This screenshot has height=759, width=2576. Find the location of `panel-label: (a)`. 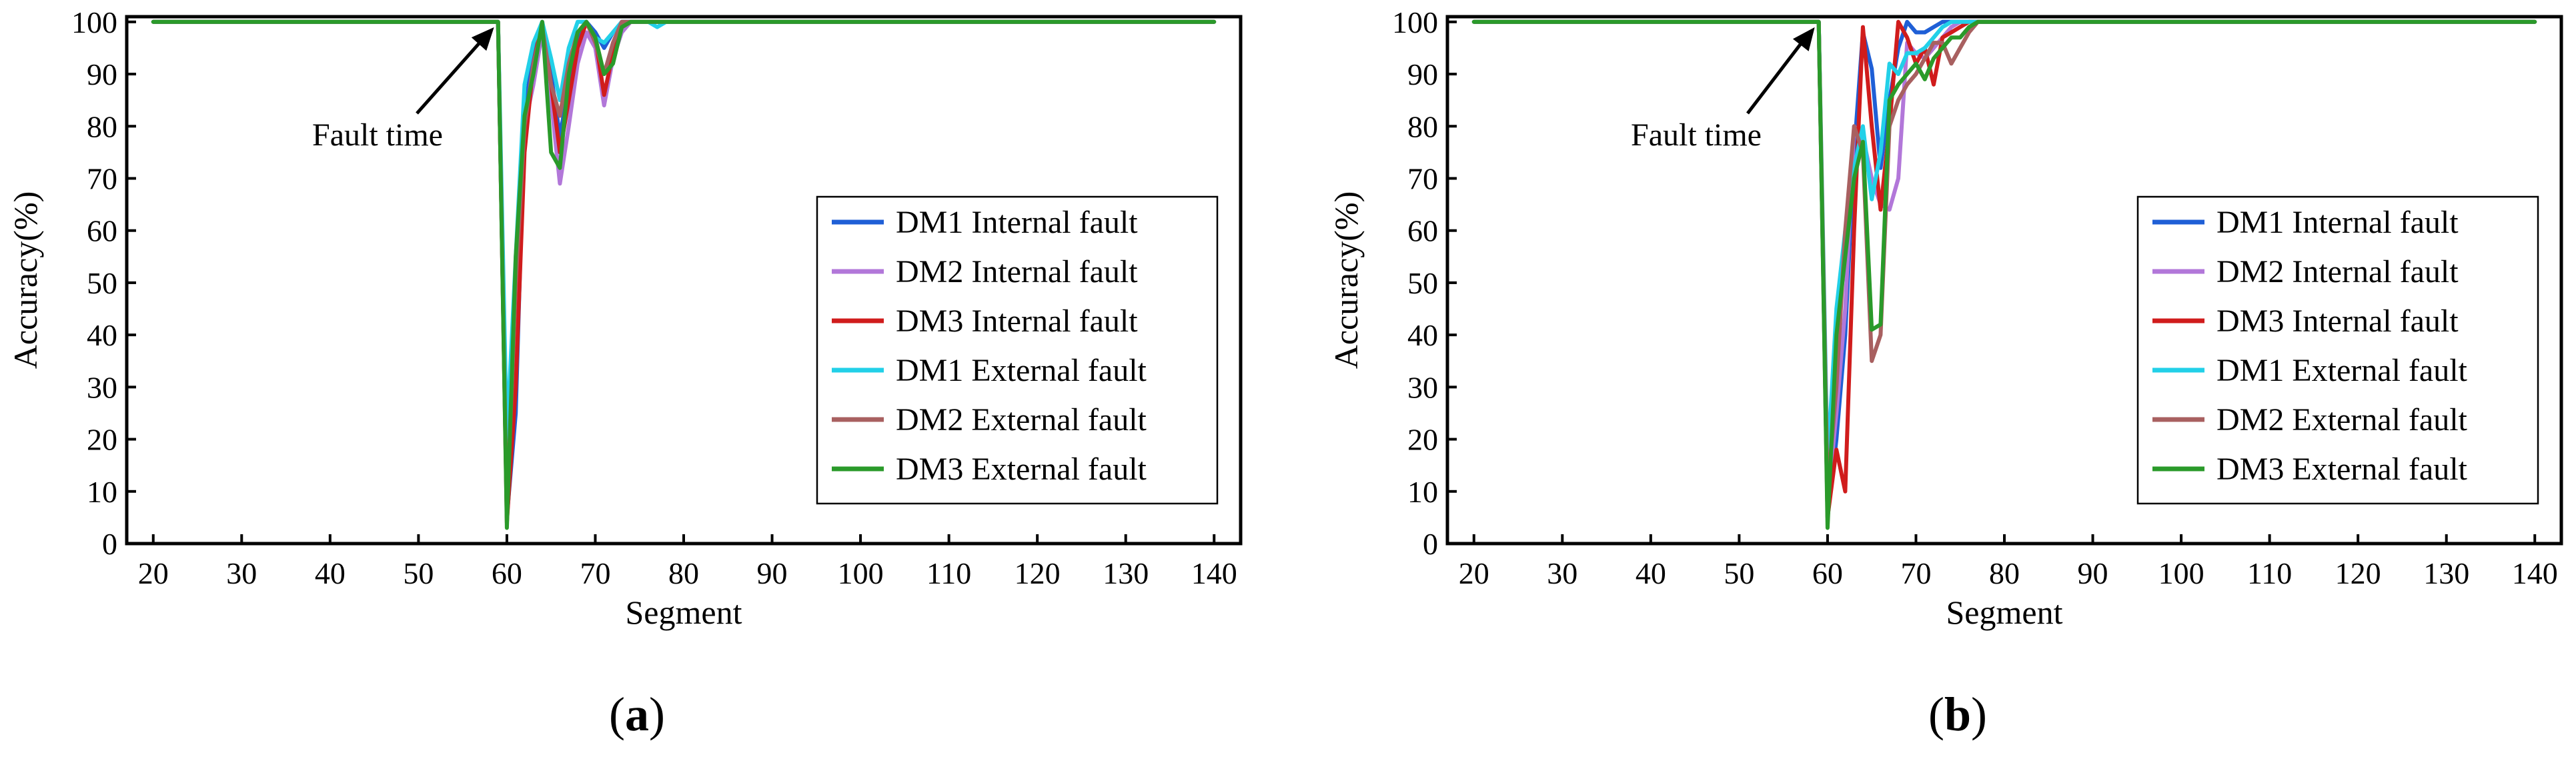

panel-label: (a) is located at coordinates (637, 714).